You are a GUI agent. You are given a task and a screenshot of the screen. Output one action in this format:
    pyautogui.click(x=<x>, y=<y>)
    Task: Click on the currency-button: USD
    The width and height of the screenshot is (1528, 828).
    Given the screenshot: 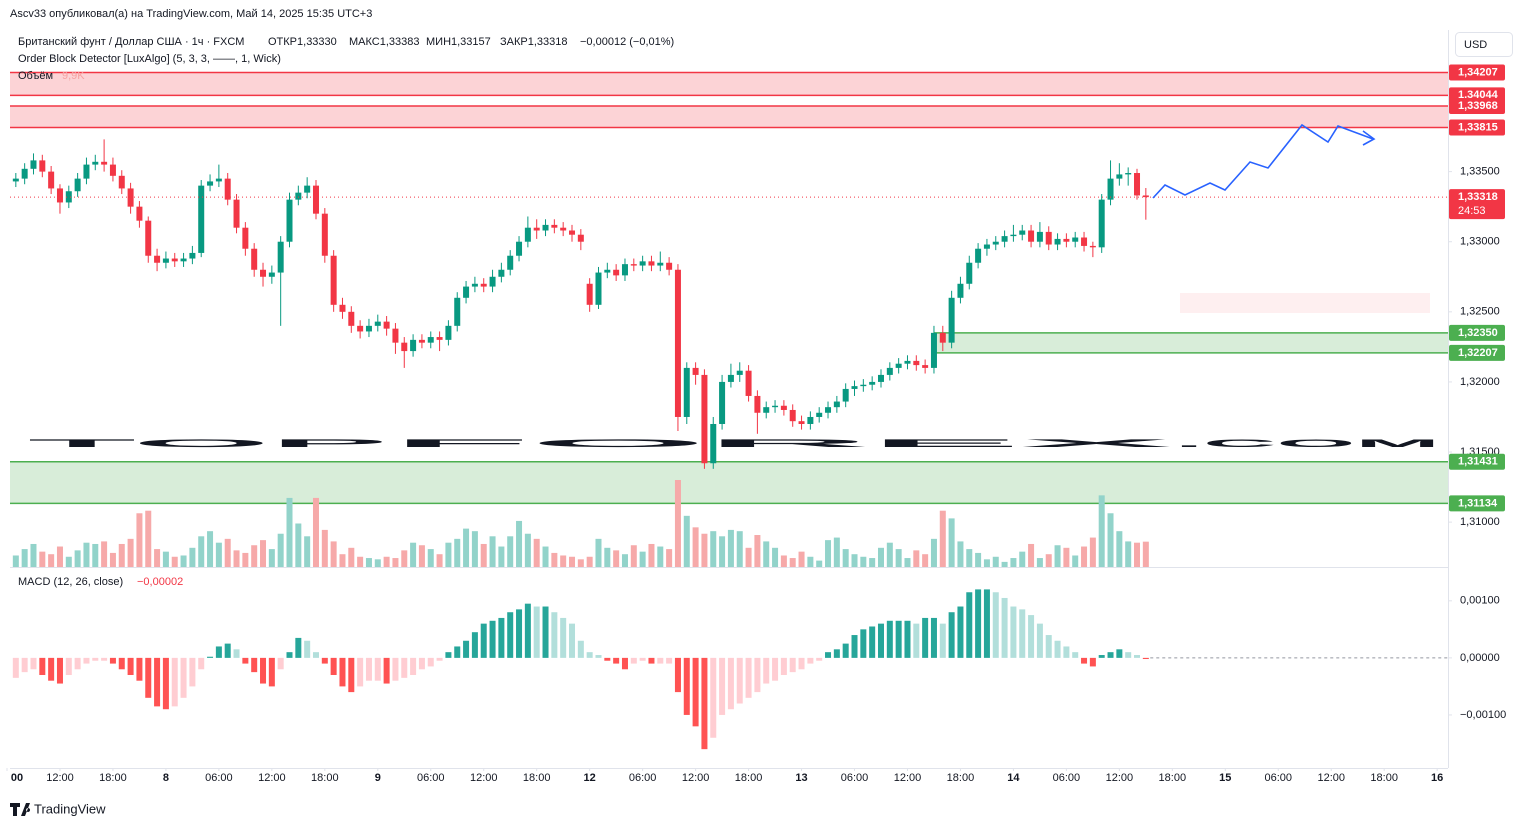 What is the action you would take?
    pyautogui.click(x=1484, y=44)
    